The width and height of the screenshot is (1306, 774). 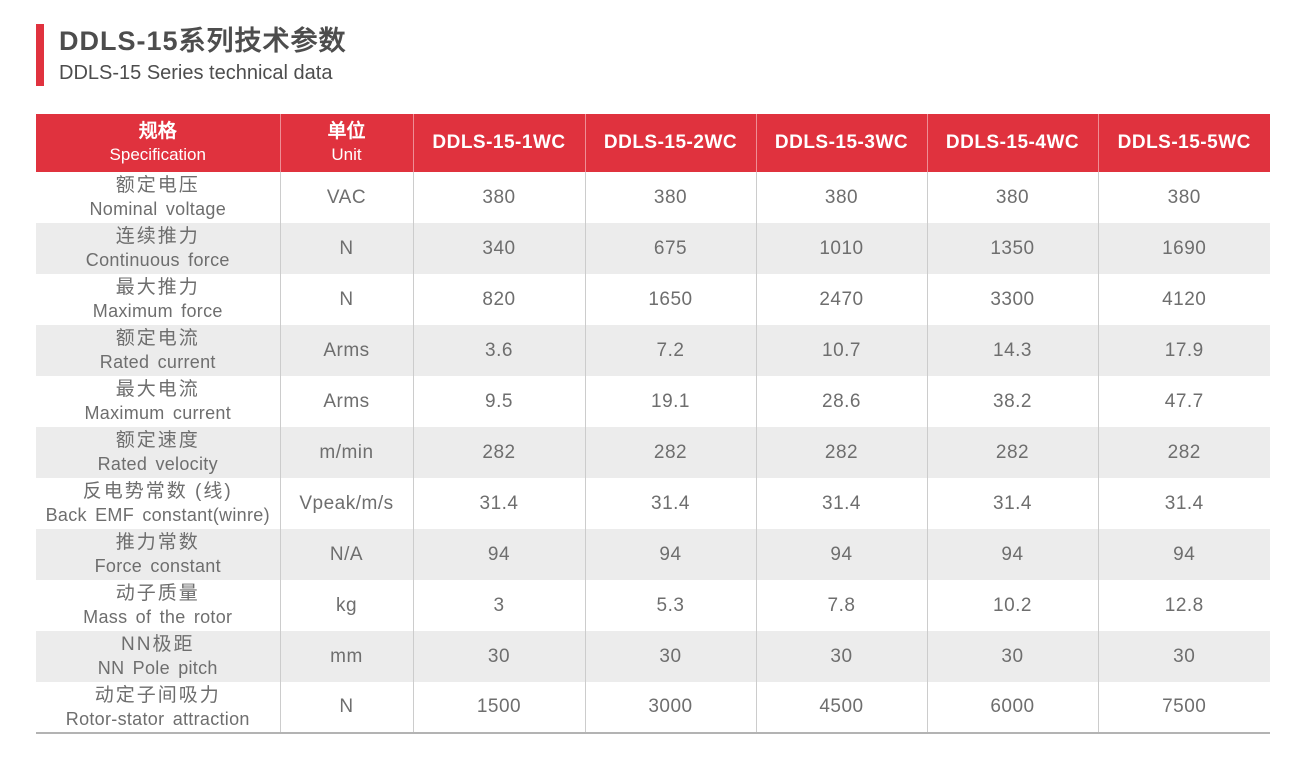 I want to click on header-model-4: DDLS-15-4WC, so click(x=1012, y=143).